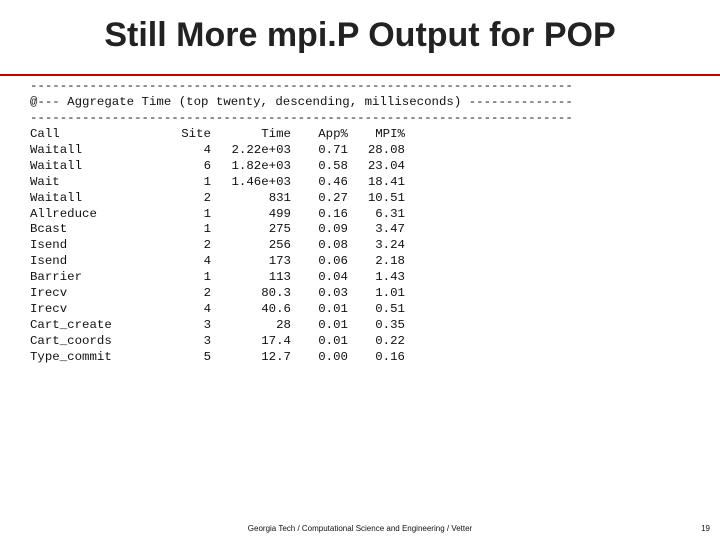  Describe the element at coordinates (390, 340) in the screenshot. I see `table-cell: 0.22` at that location.